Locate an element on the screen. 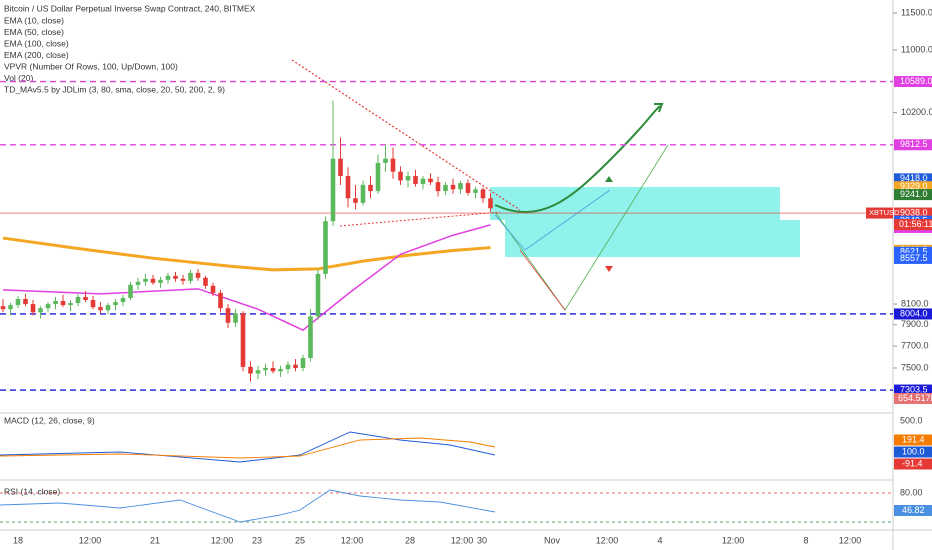 Image resolution: width=932 pixels, height=550 pixels. y-tick-label: 11000.0 is located at coordinates (916, 49).